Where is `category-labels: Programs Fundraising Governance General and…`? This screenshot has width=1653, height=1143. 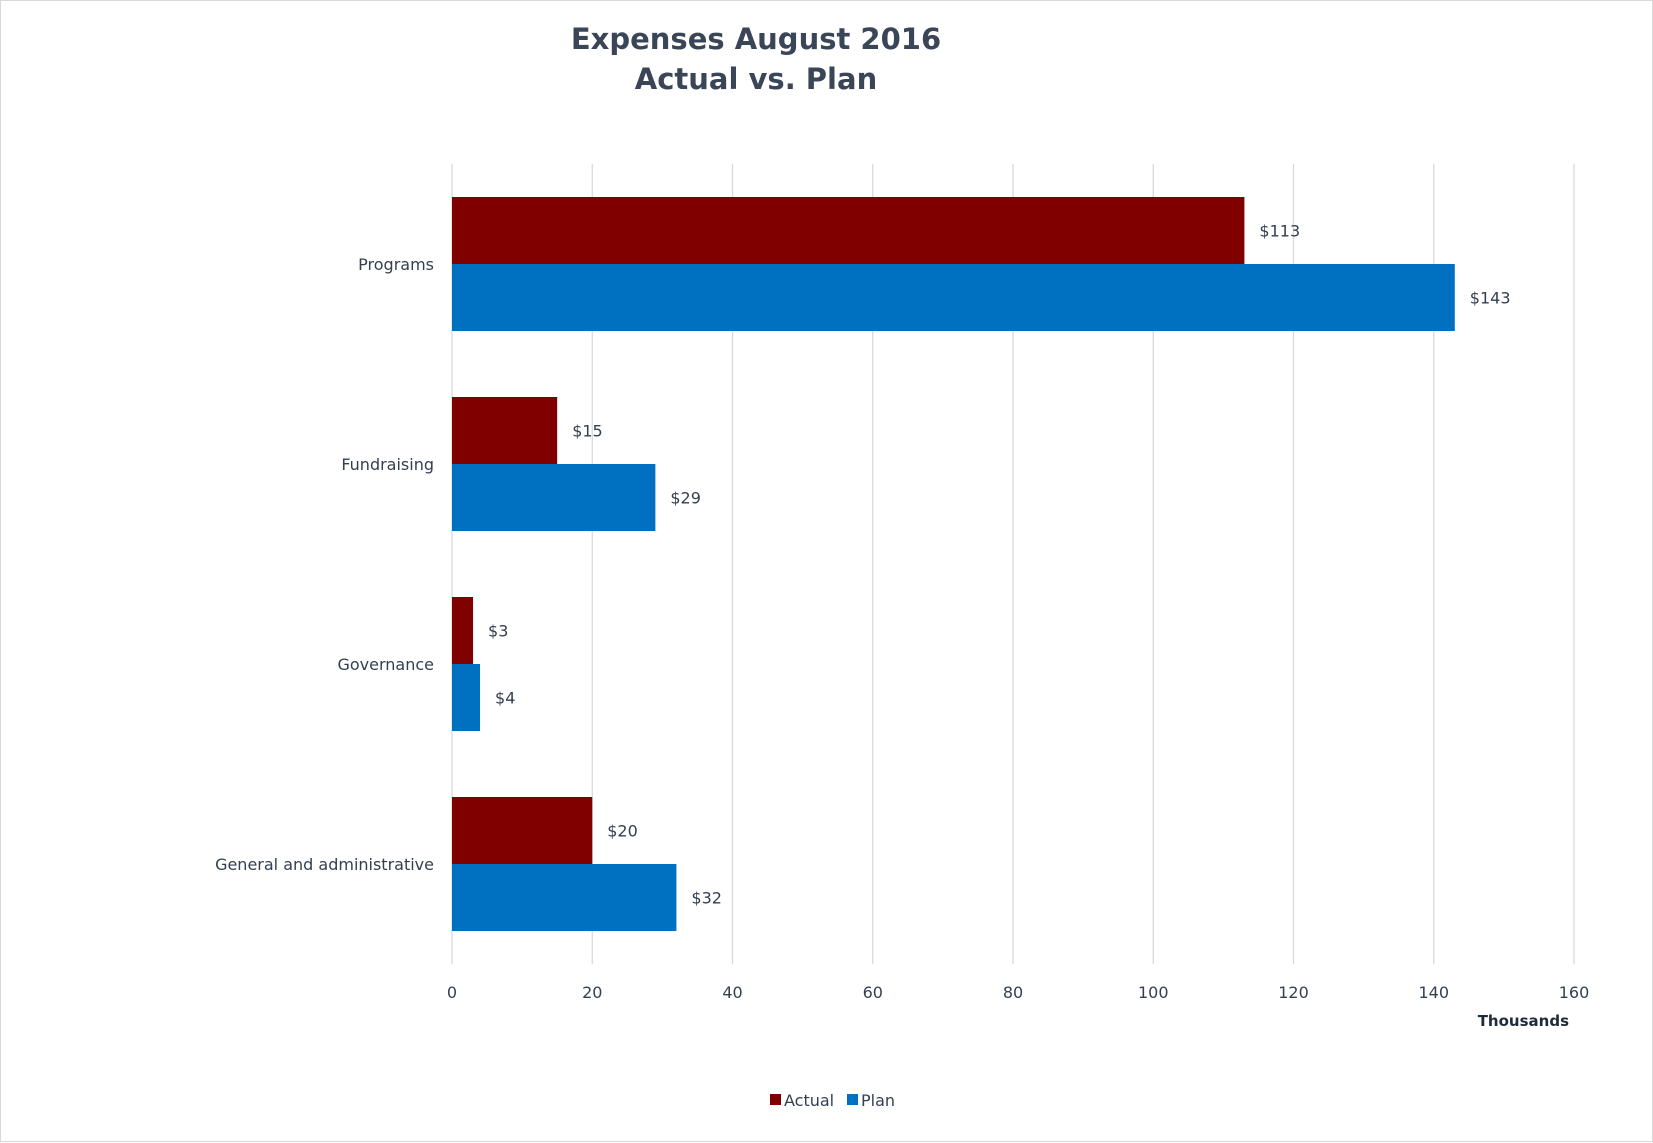 category-labels: Programs Fundraising Governance General and… is located at coordinates (324, 564).